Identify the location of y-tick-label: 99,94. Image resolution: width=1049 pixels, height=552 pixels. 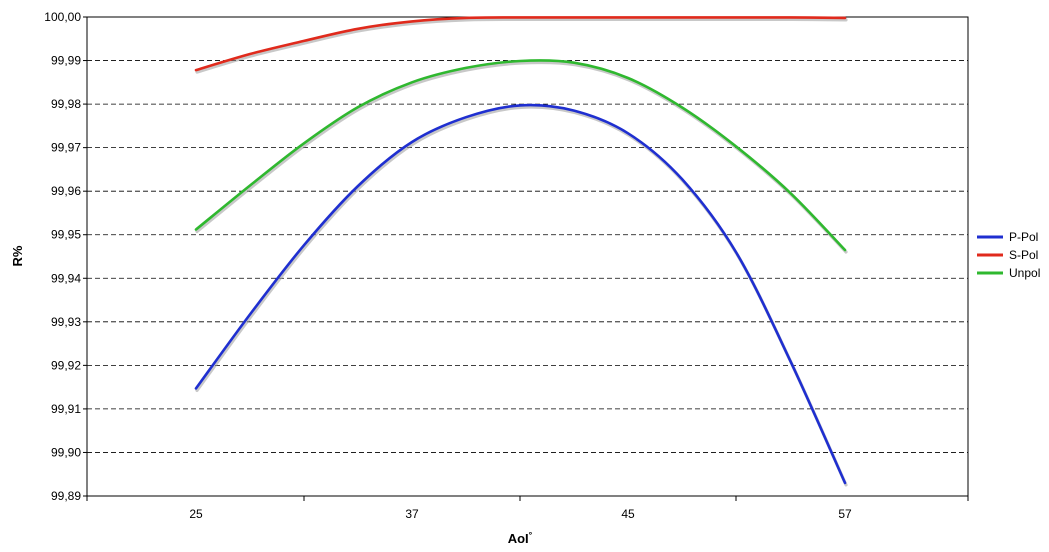
(66, 278).